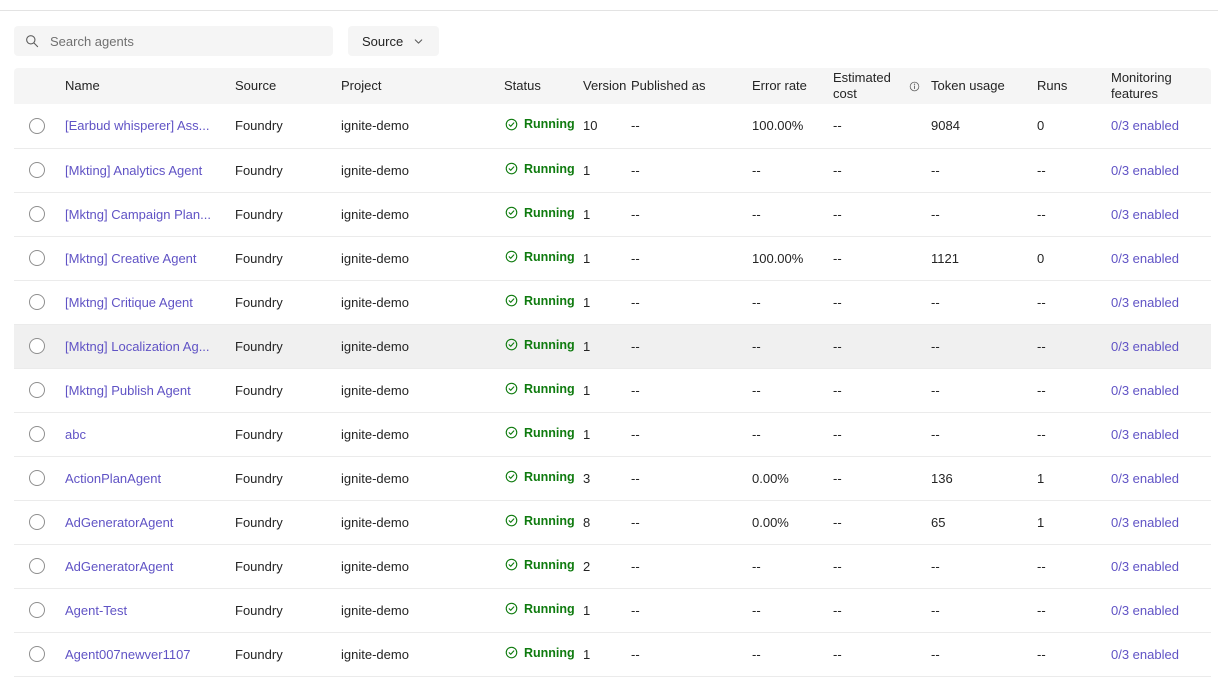 The height and width of the screenshot is (690, 1218). What do you see at coordinates (128, 654) in the screenshot?
I see `agent-name-link: Agent007newver1107` at bounding box center [128, 654].